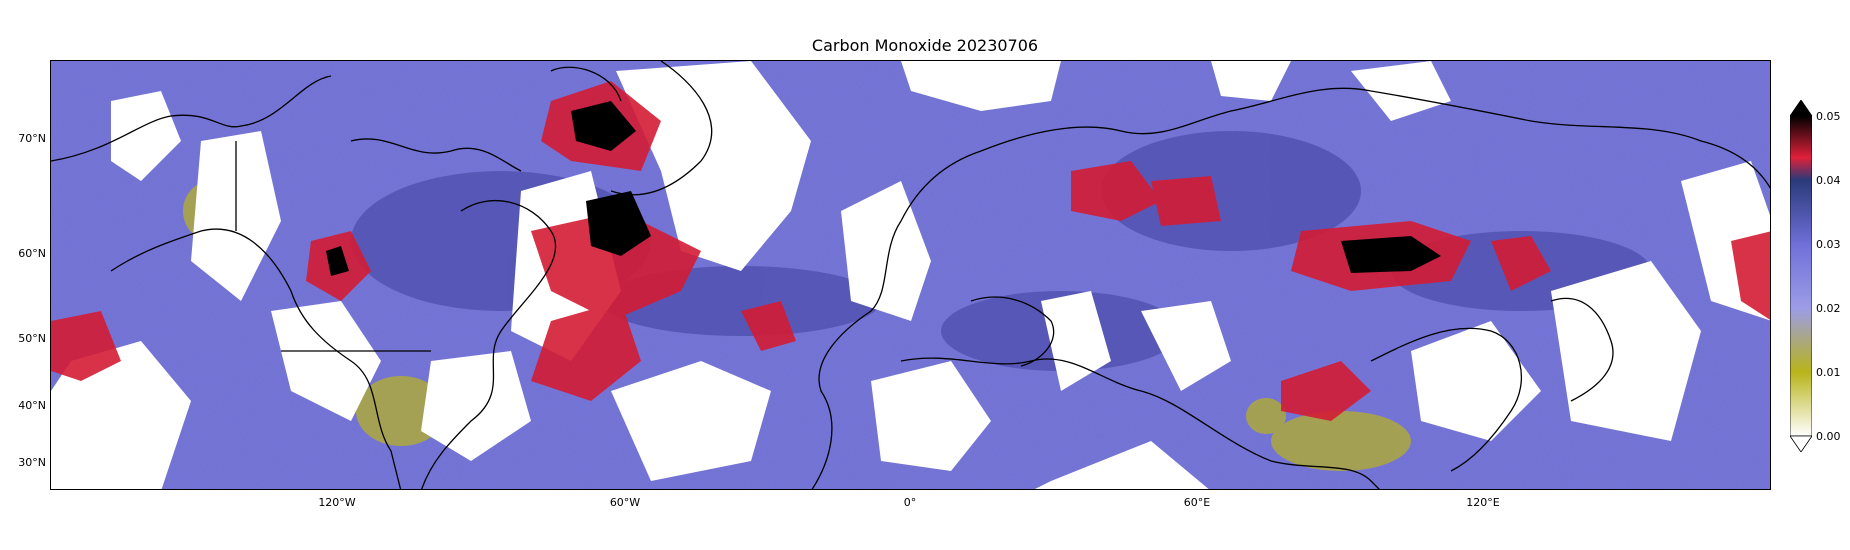 The width and height of the screenshot is (1850, 550). I want to click on lat-label-50n: 50°N, so click(32, 338).